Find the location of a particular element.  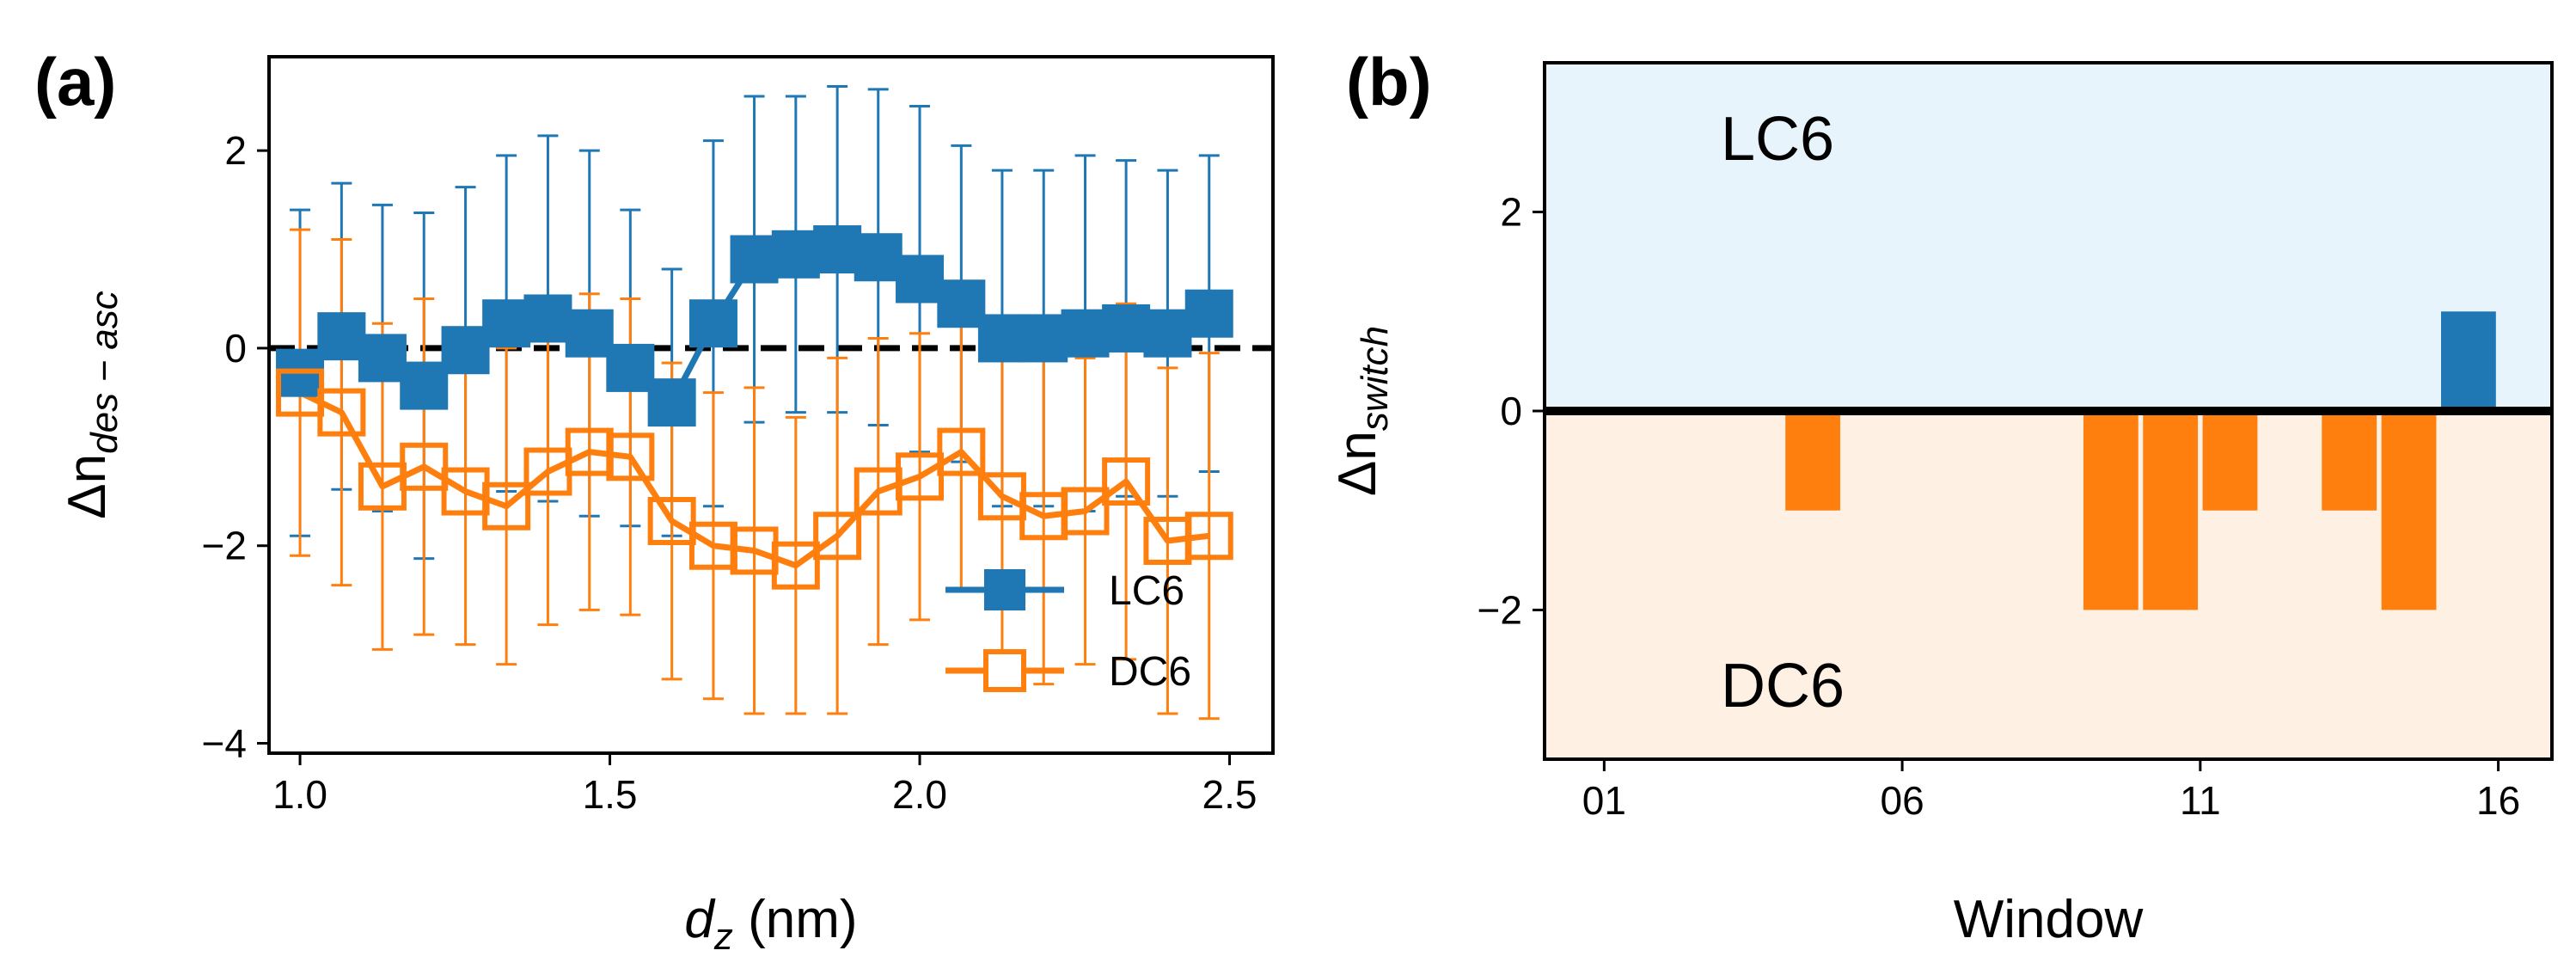

x-tick-label: 1.5 is located at coordinates (610, 794).